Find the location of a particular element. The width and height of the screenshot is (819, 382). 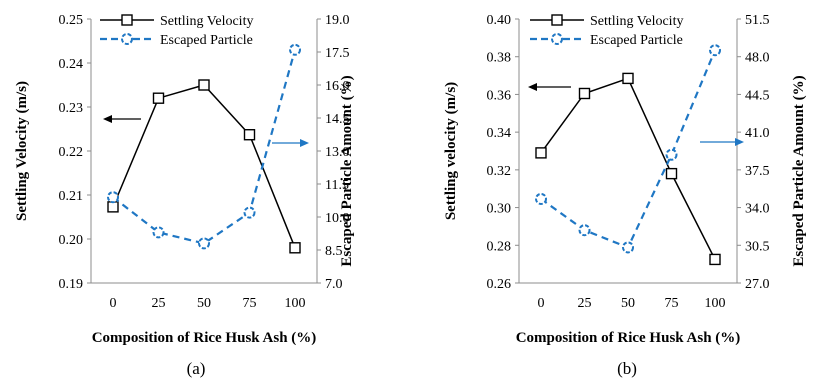

y-axis-title: Settling velocity (m/s) is located at coordinates (451, 151).